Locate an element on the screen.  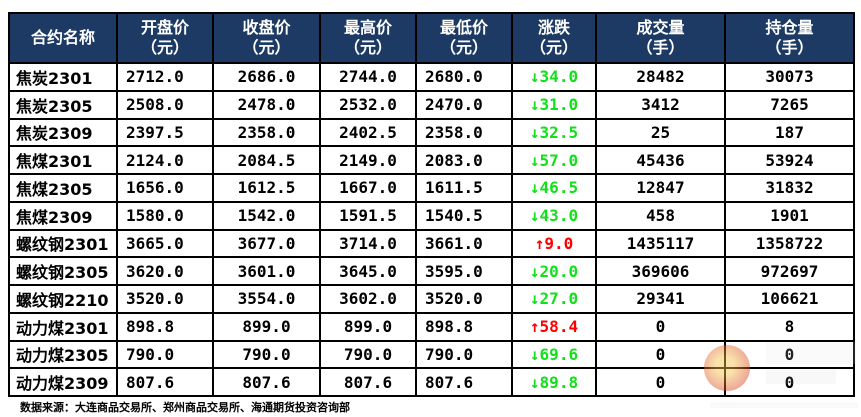
header-low: 最低价 （元） is located at coordinates (464, 38).